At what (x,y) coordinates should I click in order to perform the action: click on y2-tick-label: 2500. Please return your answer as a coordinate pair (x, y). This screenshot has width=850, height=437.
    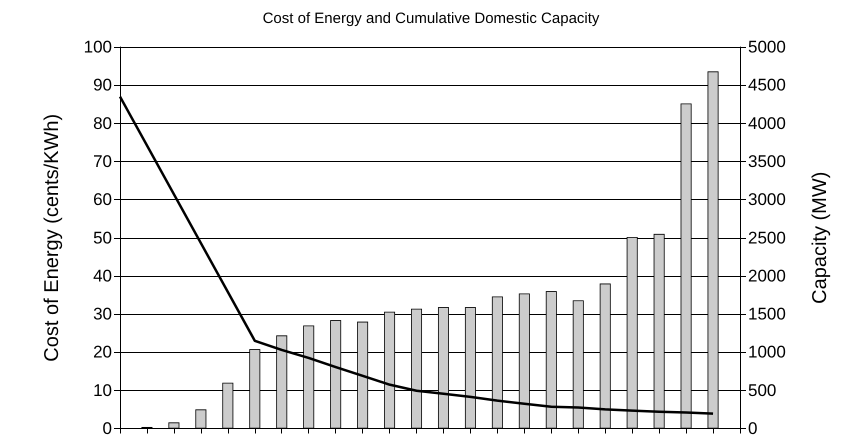
    Looking at the image, I should click on (767, 238).